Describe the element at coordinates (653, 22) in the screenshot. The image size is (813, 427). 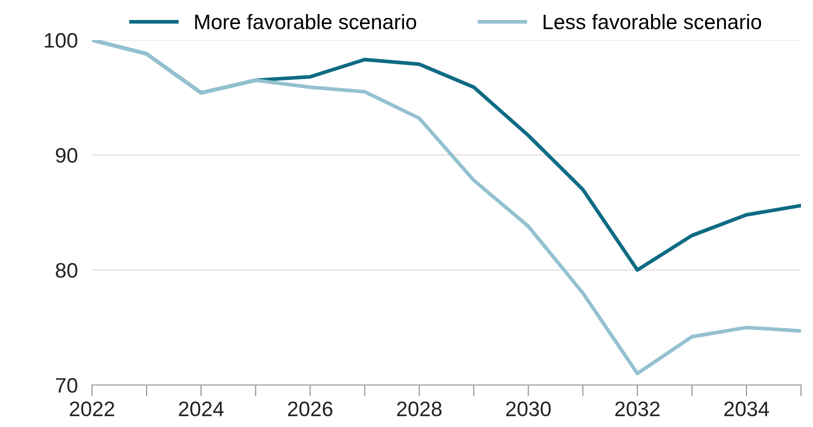
I see `legend-label: Less favorable scenario` at that location.